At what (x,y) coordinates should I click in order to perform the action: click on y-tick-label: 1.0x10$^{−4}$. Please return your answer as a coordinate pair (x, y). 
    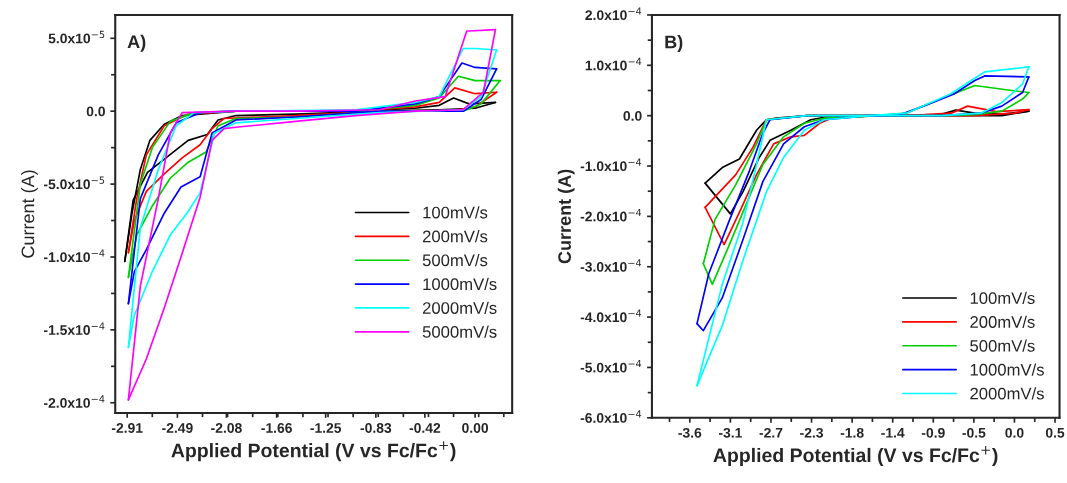
    Looking at the image, I should click on (613, 64).